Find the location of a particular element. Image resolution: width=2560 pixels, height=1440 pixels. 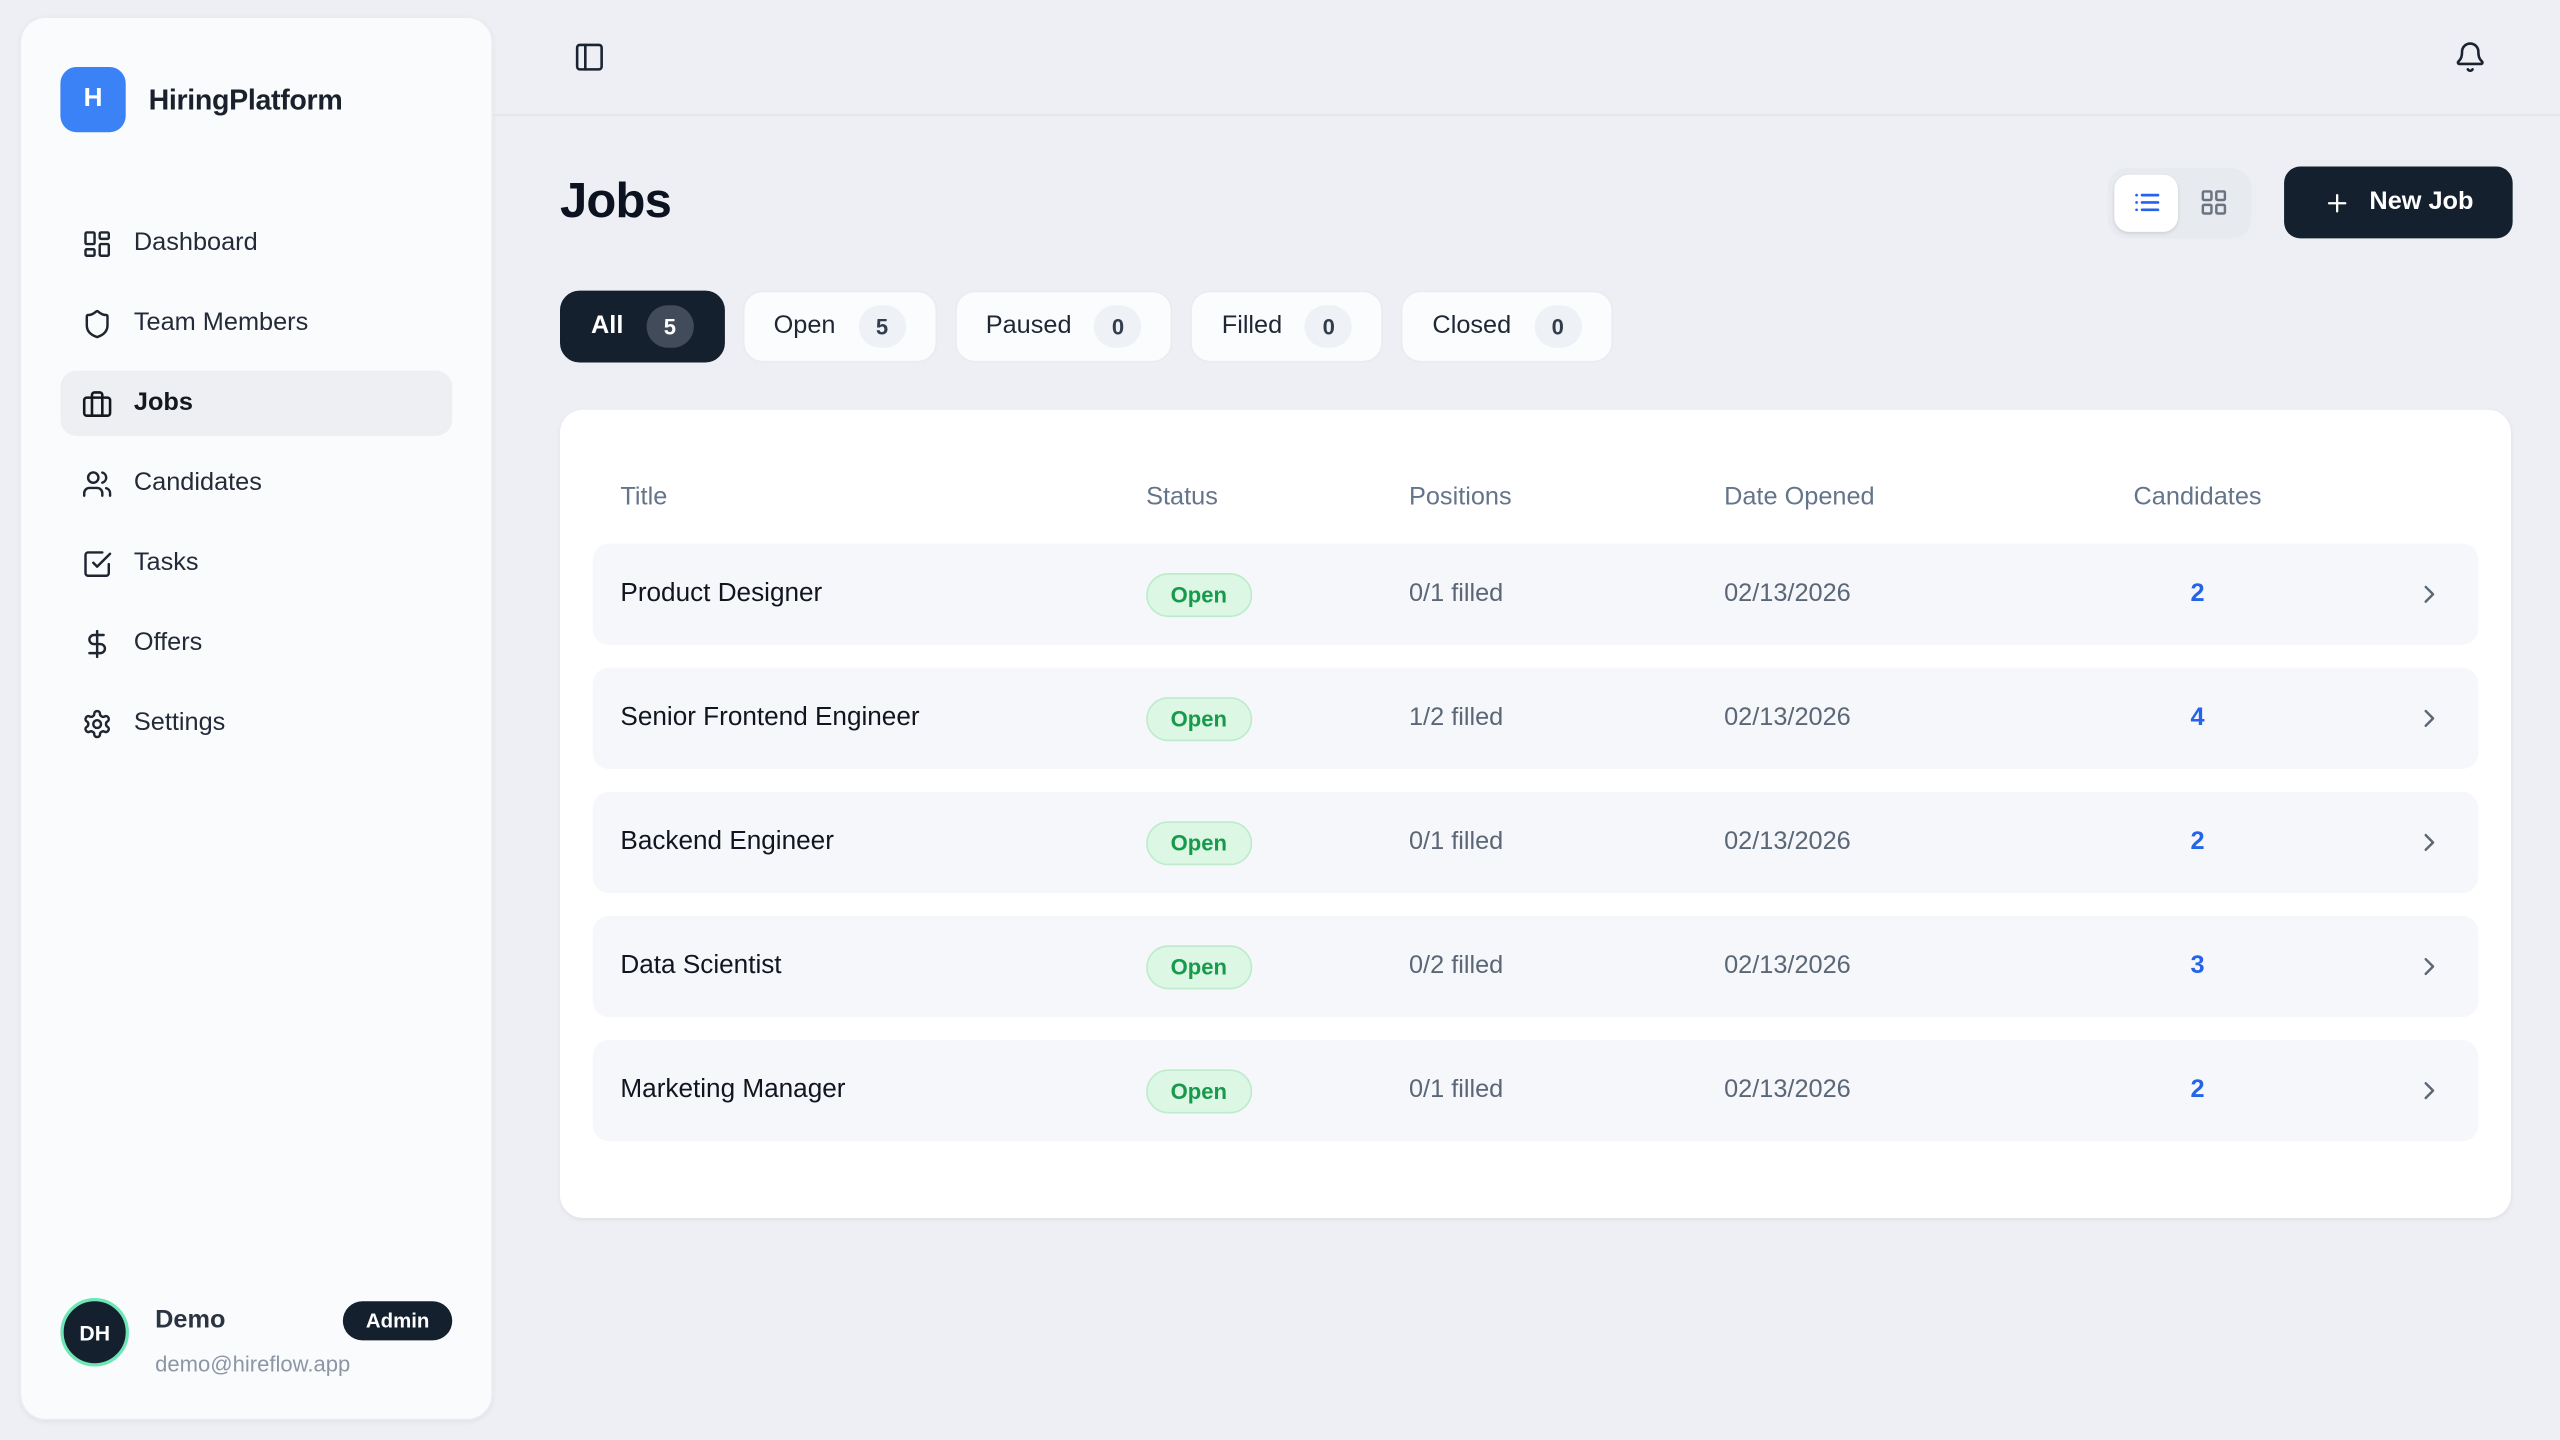

topbar is located at coordinates (1526, 58).